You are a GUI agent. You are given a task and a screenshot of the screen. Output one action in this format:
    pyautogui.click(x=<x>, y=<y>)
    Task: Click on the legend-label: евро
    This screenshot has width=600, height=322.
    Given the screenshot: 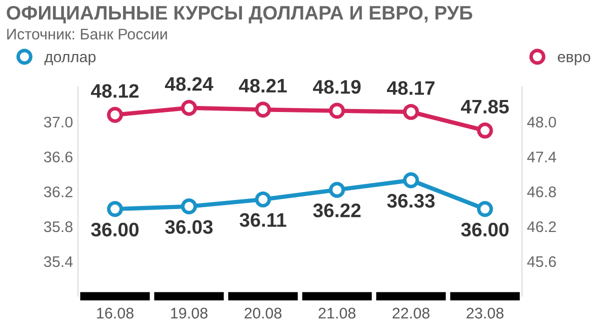 What is the action you would take?
    pyautogui.click(x=574, y=60)
    